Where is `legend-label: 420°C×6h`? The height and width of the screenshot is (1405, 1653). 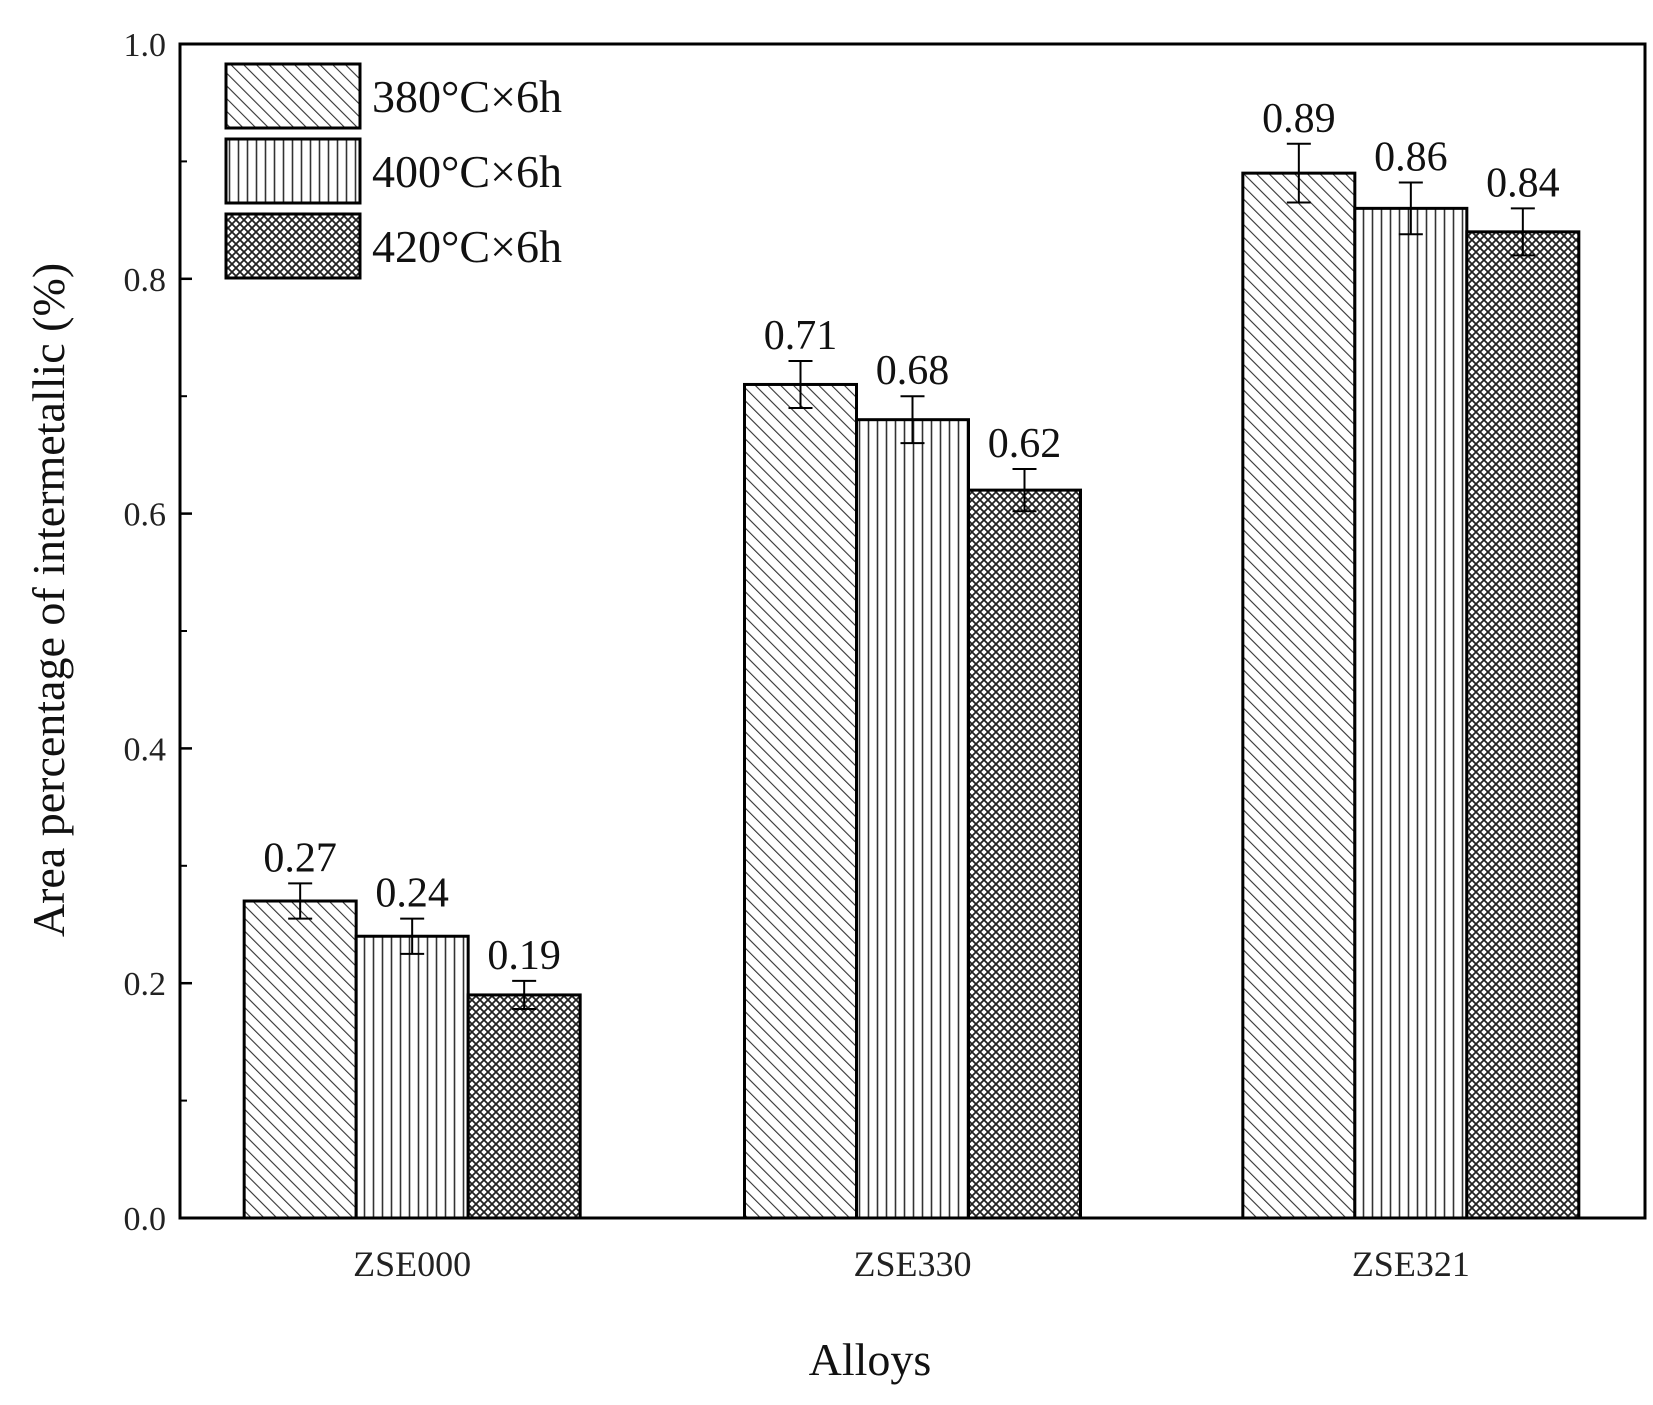 legend-label: 420°C×6h is located at coordinates (467, 246).